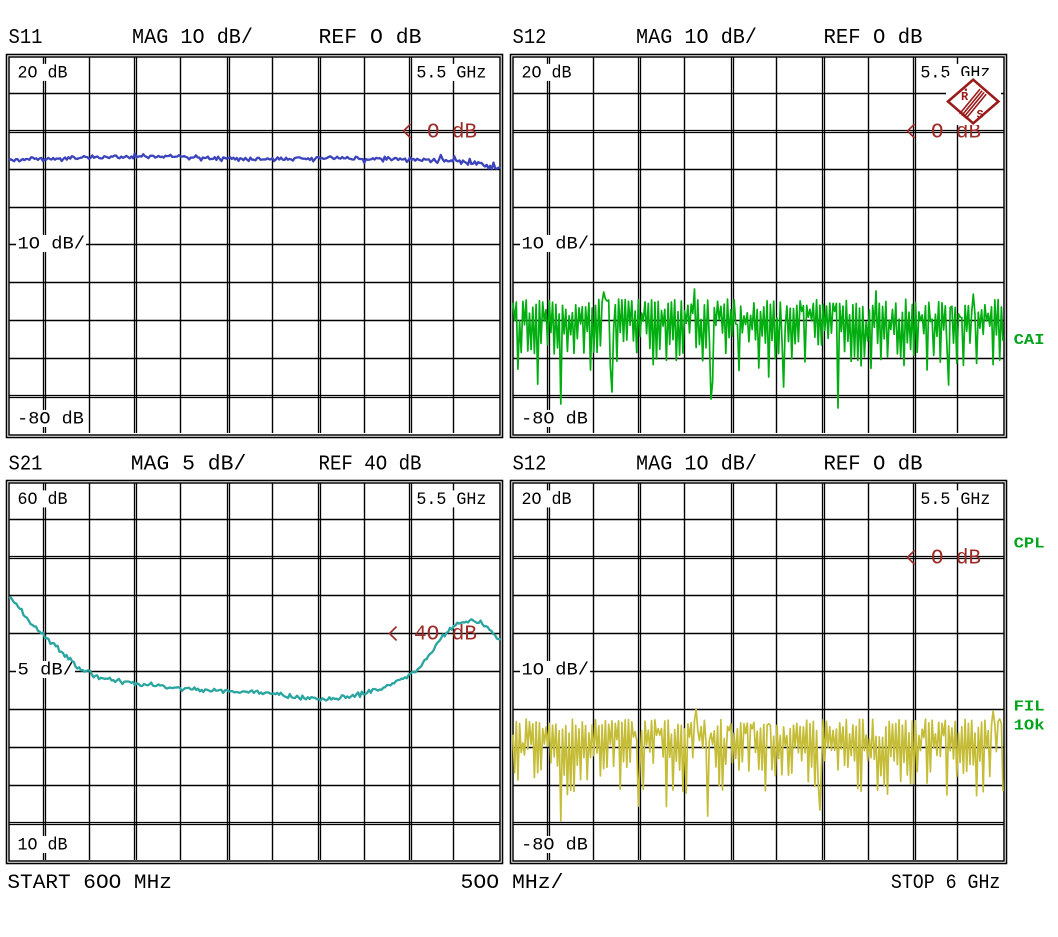 The width and height of the screenshot is (1058, 937). What do you see at coordinates (1029, 726) in the screenshot?
I see `svg-text: 1Ok` at bounding box center [1029, 726].